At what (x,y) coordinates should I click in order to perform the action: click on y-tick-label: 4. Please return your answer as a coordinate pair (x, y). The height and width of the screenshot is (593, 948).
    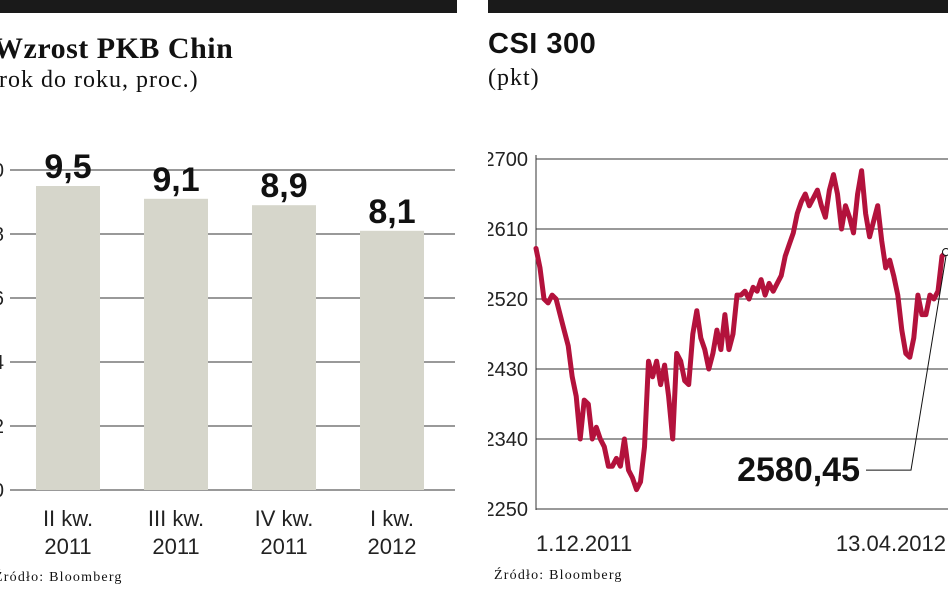
    Looking at the image, I should click on (2, 363).